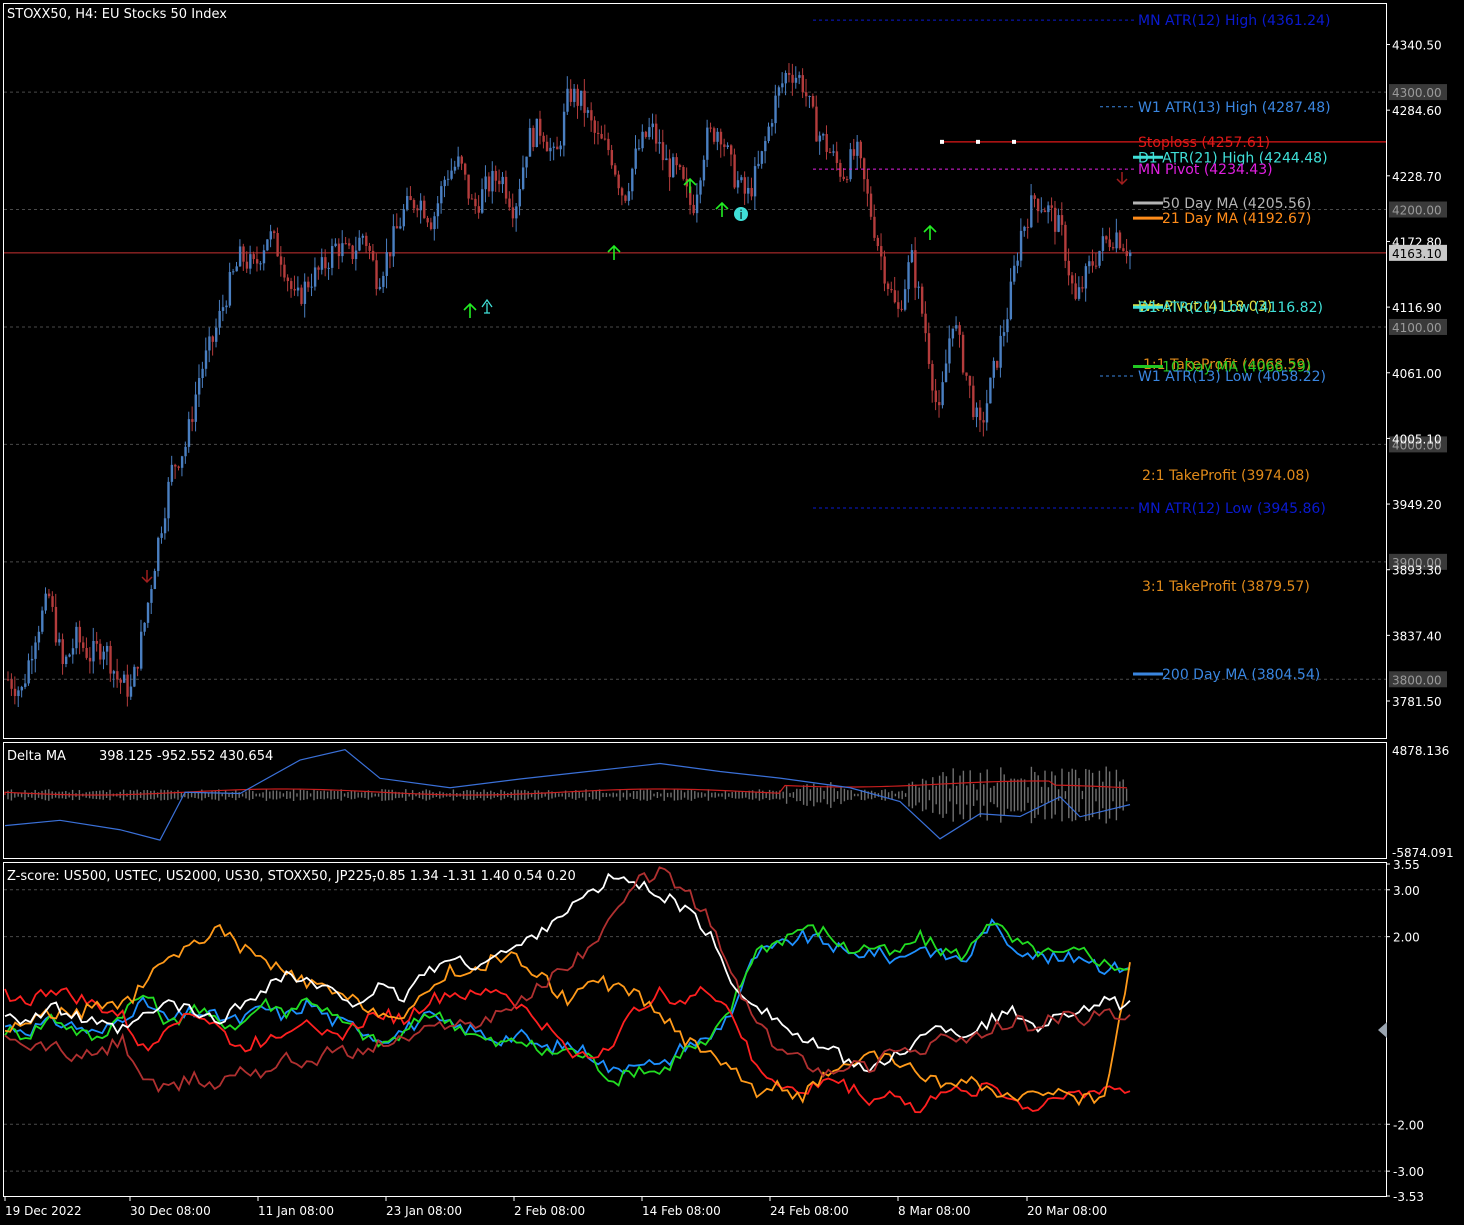  I want to click on indicator-label: 200 Day MA (3804.54), so click(1241, 675).